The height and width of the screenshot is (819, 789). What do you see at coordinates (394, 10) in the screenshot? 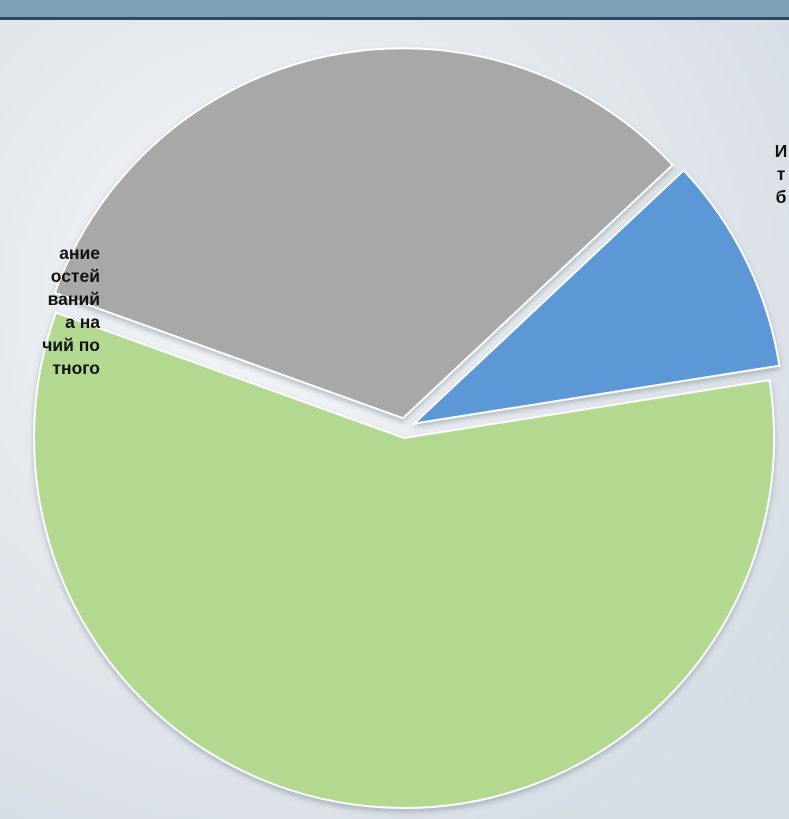
I see `header-bar` at bounding box center [394, 10].